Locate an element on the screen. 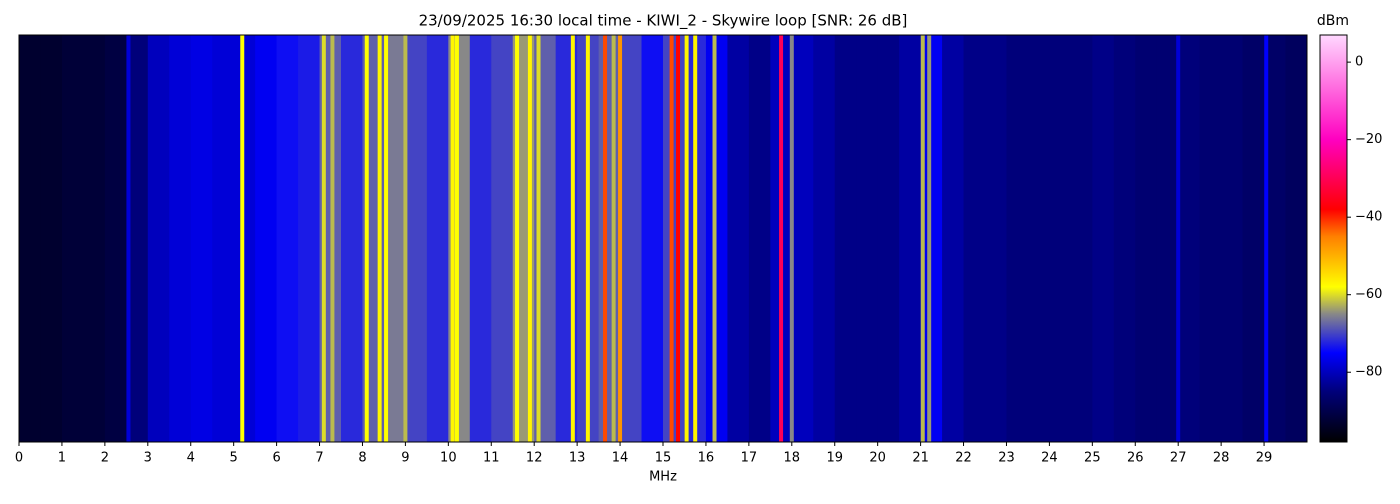 This screenshot has width=1400, height=504. x-tick-label: 17 is located at coordinates (749, 458).